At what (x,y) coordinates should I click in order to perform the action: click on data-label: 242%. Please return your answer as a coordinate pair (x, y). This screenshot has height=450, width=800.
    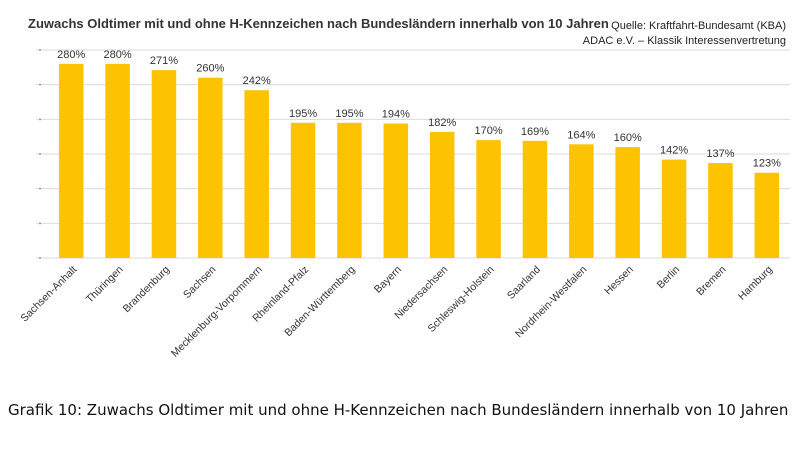
    Looking at the image, I should click on (257, 81).